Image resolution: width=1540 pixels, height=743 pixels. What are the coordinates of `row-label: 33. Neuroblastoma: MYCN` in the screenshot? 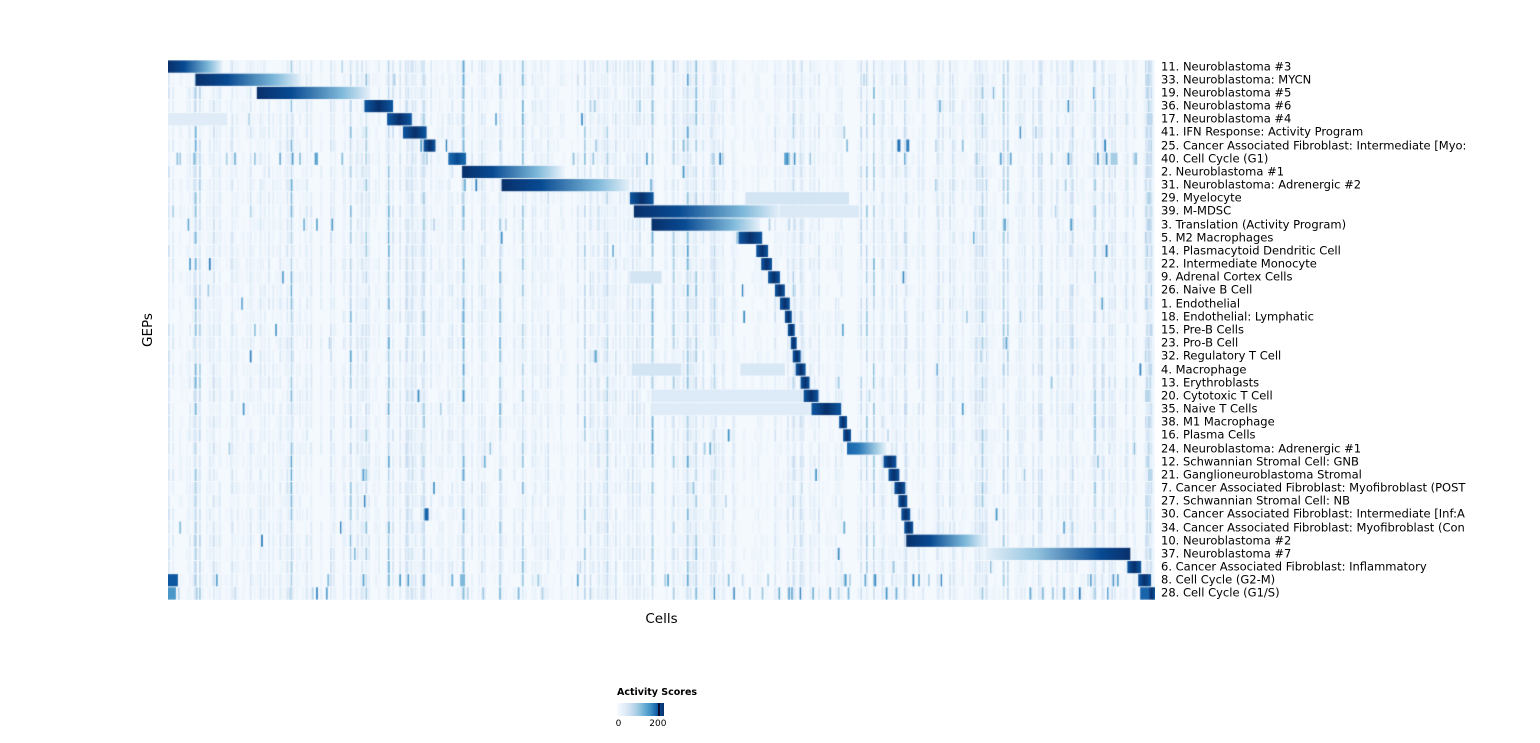 It's located at (1236, 79).